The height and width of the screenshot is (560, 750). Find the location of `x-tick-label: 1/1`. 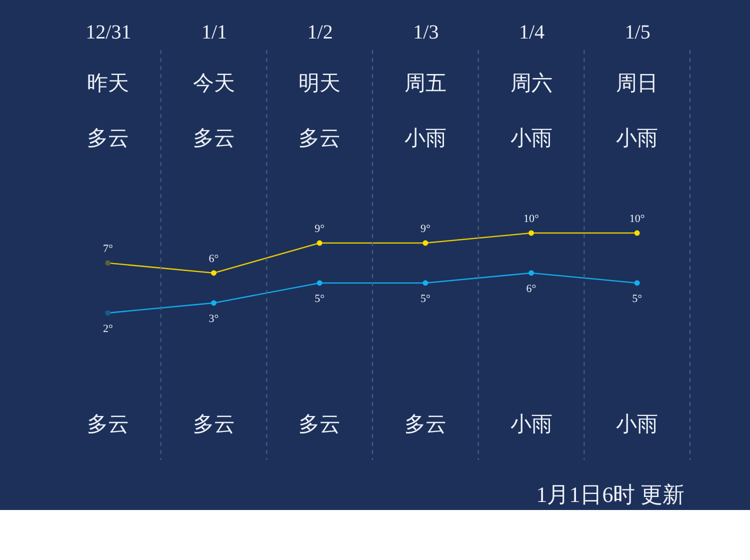

x-tick-label: 1/1 is located at coordinates (214, 33).